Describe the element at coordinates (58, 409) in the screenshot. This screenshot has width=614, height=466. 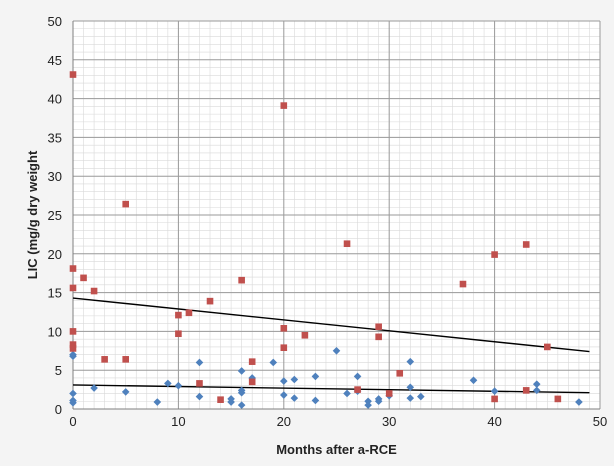
I see `y-tick-label: 0` at that location.